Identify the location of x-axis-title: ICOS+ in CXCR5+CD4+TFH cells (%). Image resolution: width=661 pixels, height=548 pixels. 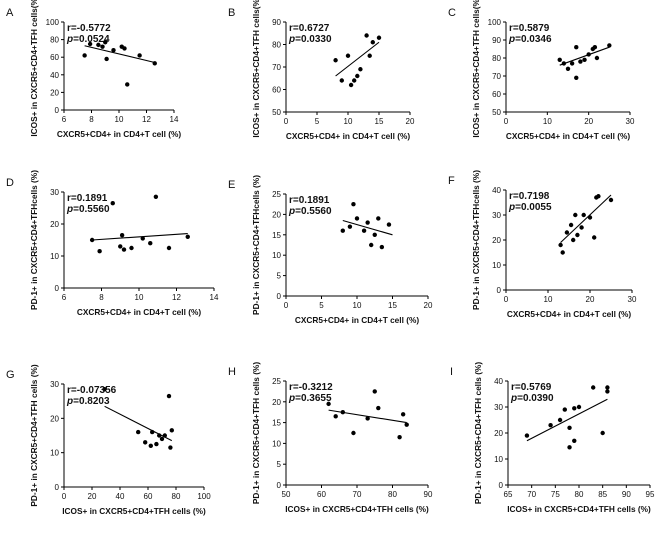
(579, 509).